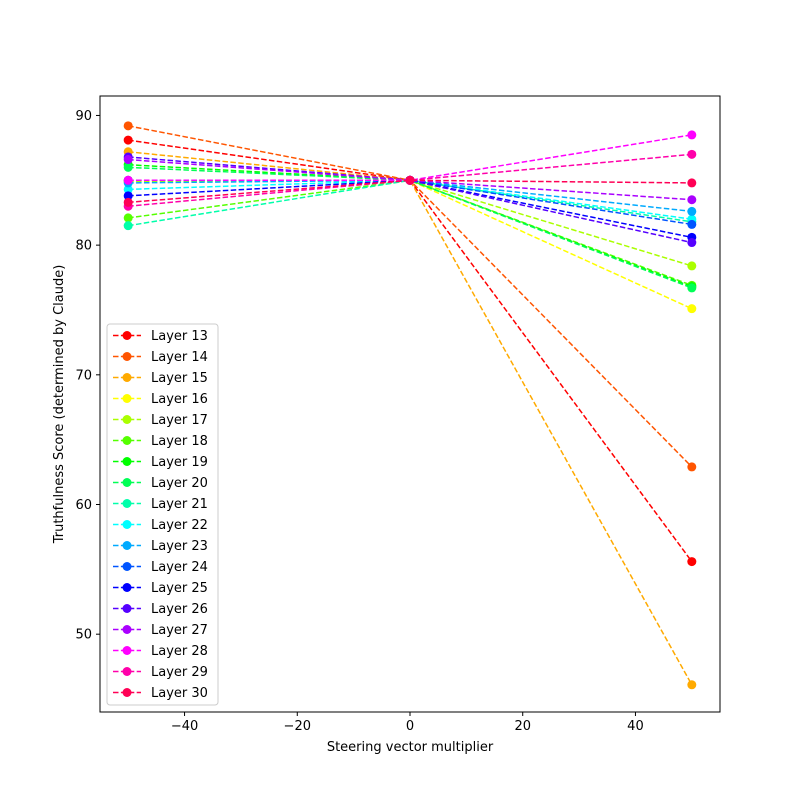 Image resolution: width=800 pixels, height=800 pixels. What do you see at coordinates (179, 399) in the screenshot?
I see `legend-label: Layer 16` at bounding box center [179, 399].